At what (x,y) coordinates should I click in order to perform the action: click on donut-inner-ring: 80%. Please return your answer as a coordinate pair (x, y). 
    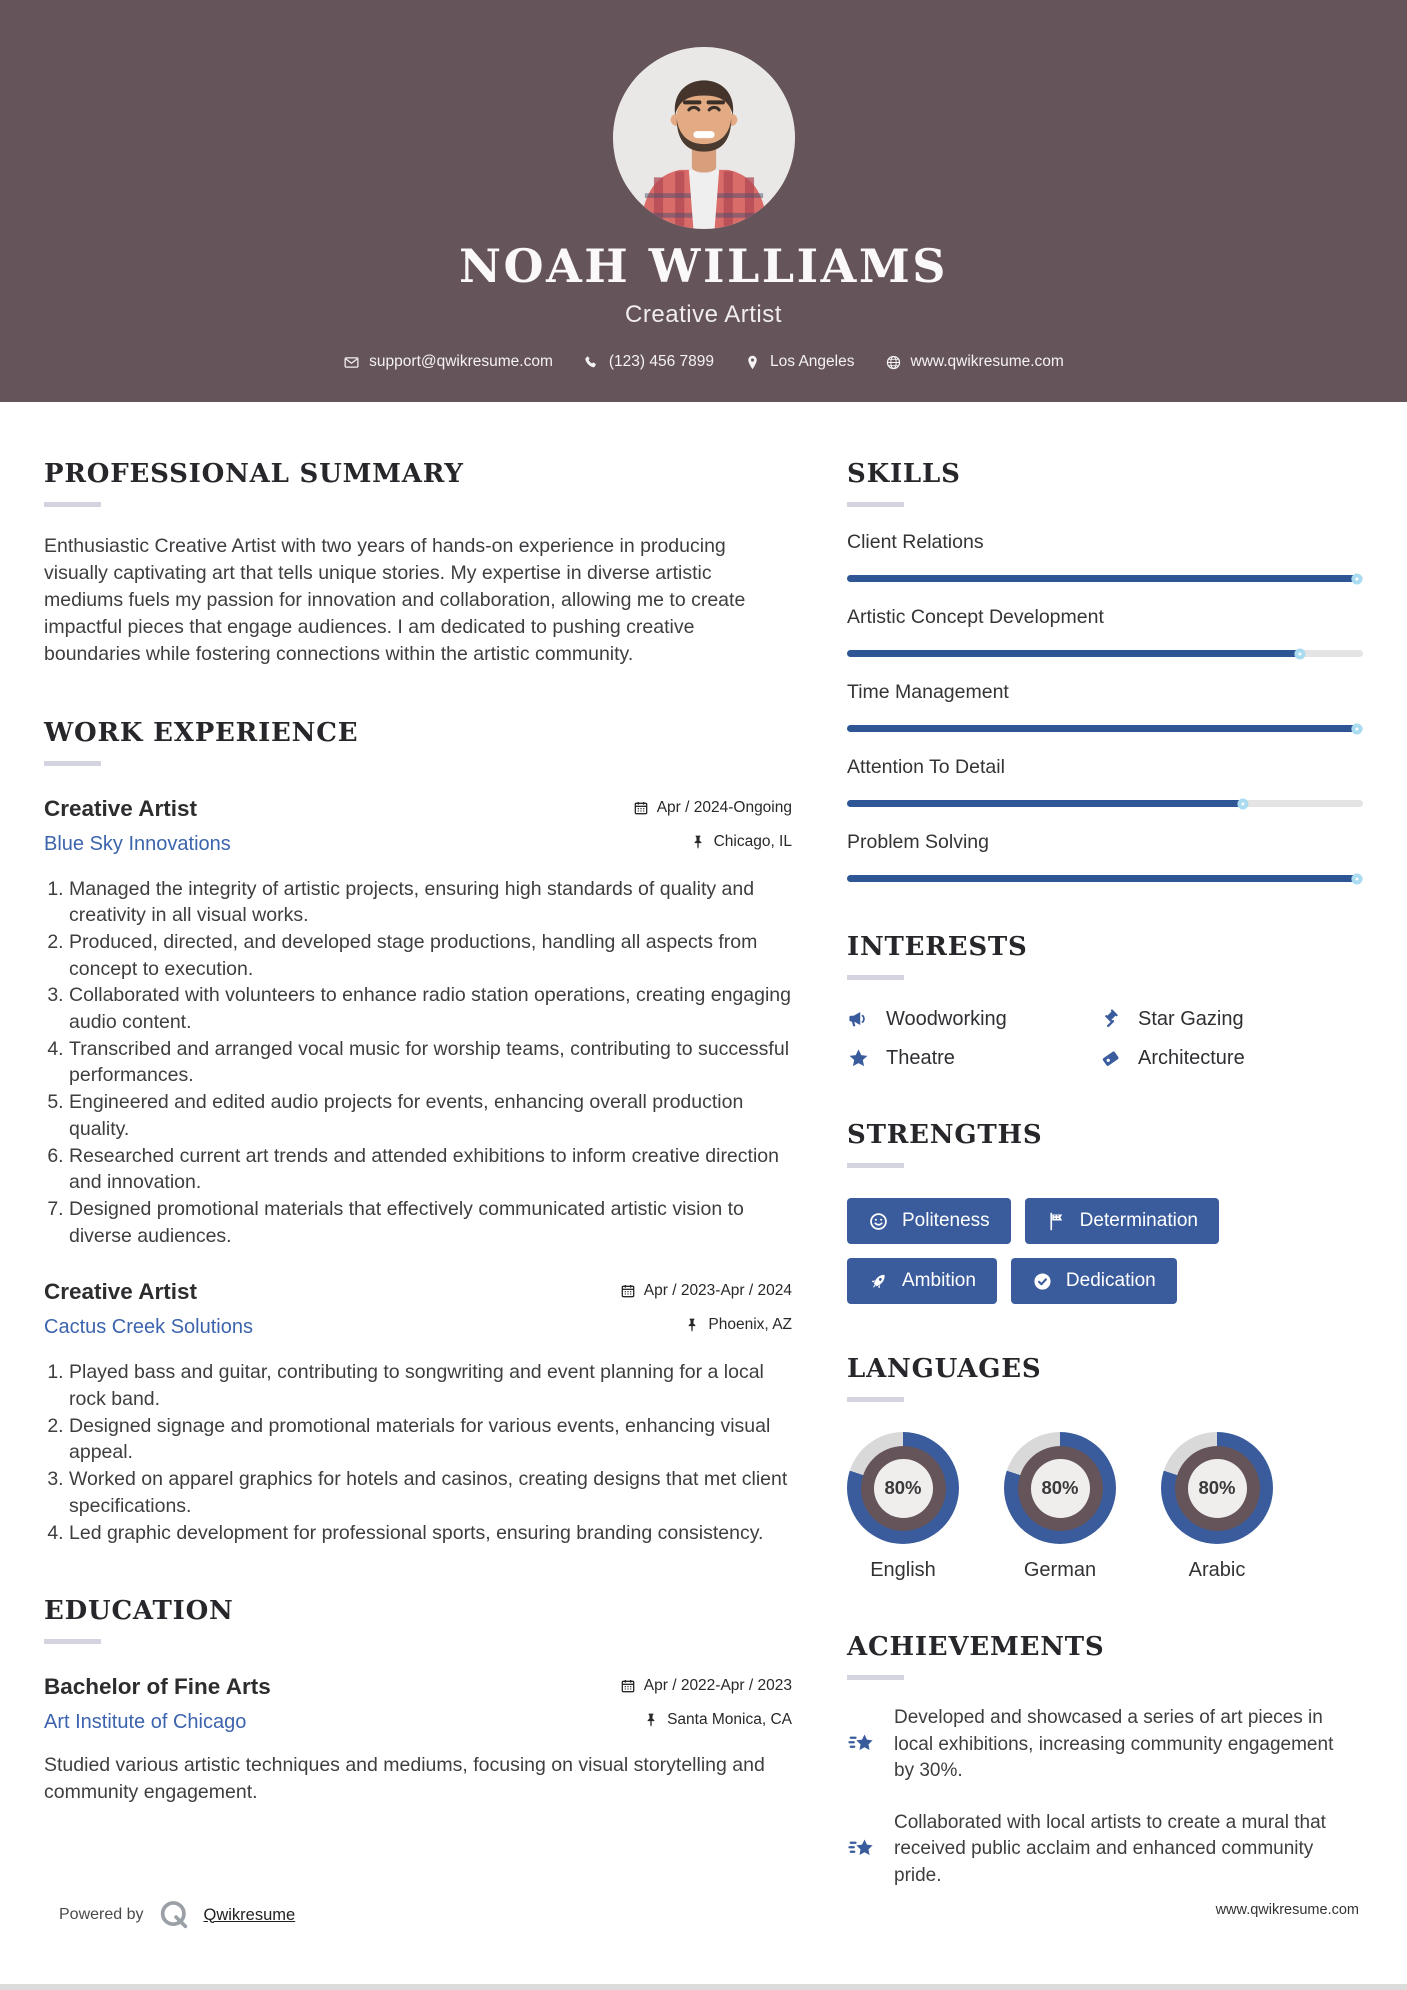
    Looking at the image, I should click on (1060, 1488).